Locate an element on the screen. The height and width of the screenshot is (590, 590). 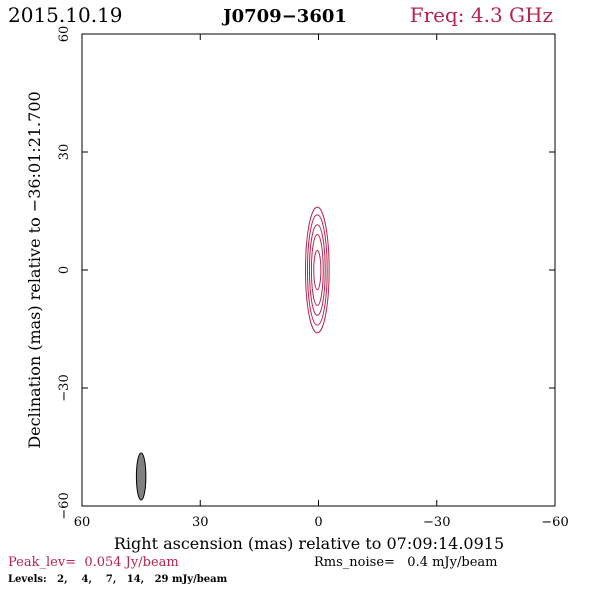
x-tick-label: 60 is located at coordinates (82, 522).